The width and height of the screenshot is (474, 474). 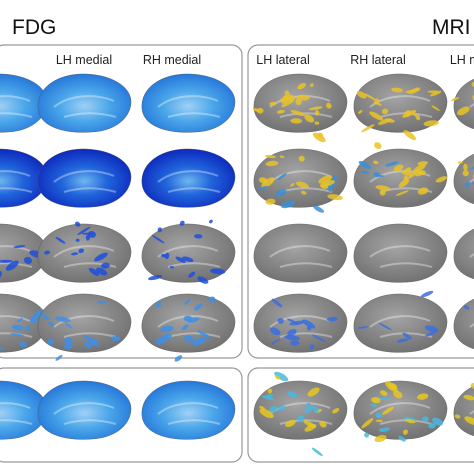 What do you see at coordinates (121, 415) in the screenshot?
I see `panel-box` at bounding box center [121, 415].